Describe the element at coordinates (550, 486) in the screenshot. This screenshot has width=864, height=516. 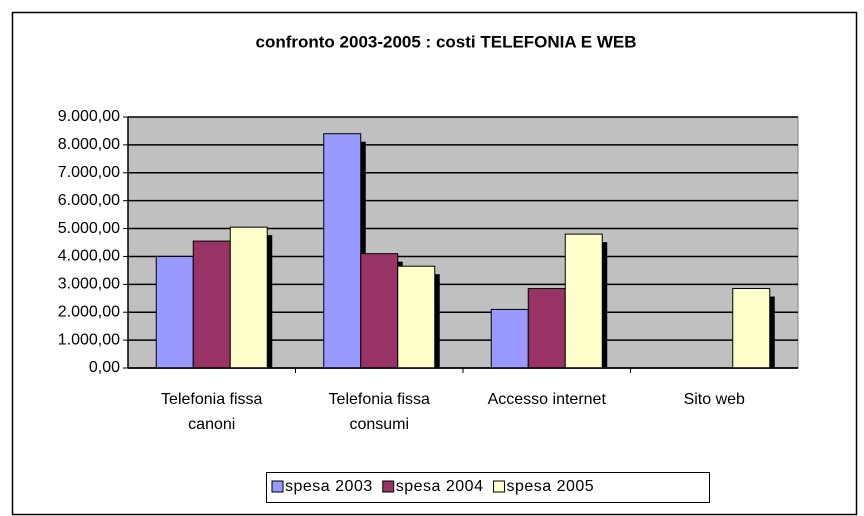
I see `legend-label: spesa 2005` at that location.